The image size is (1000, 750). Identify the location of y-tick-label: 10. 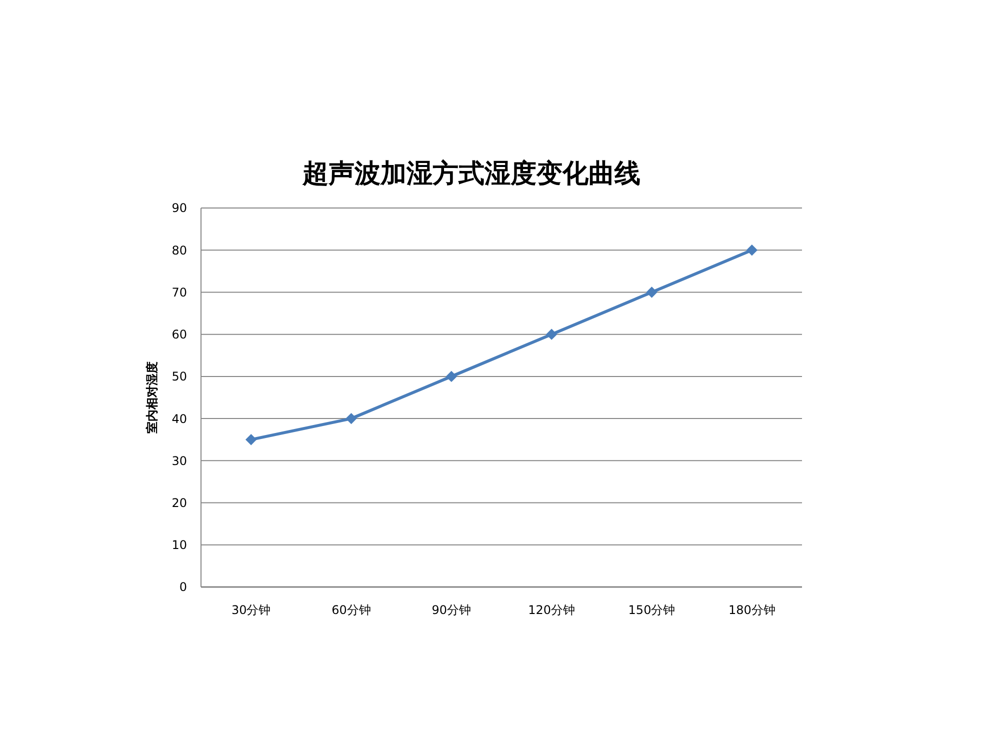
(179, 545).